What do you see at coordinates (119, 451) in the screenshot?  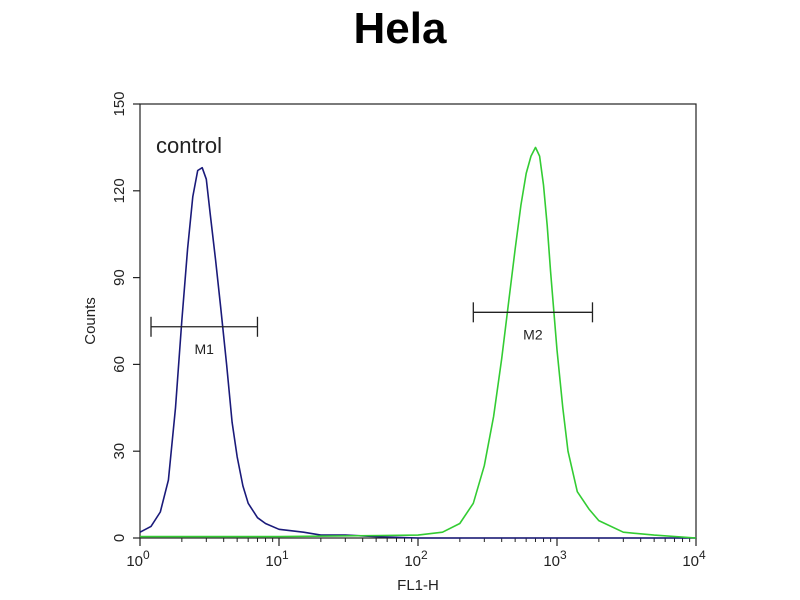 I see `y-tick-label: 30` at bounding box center [119, 451].